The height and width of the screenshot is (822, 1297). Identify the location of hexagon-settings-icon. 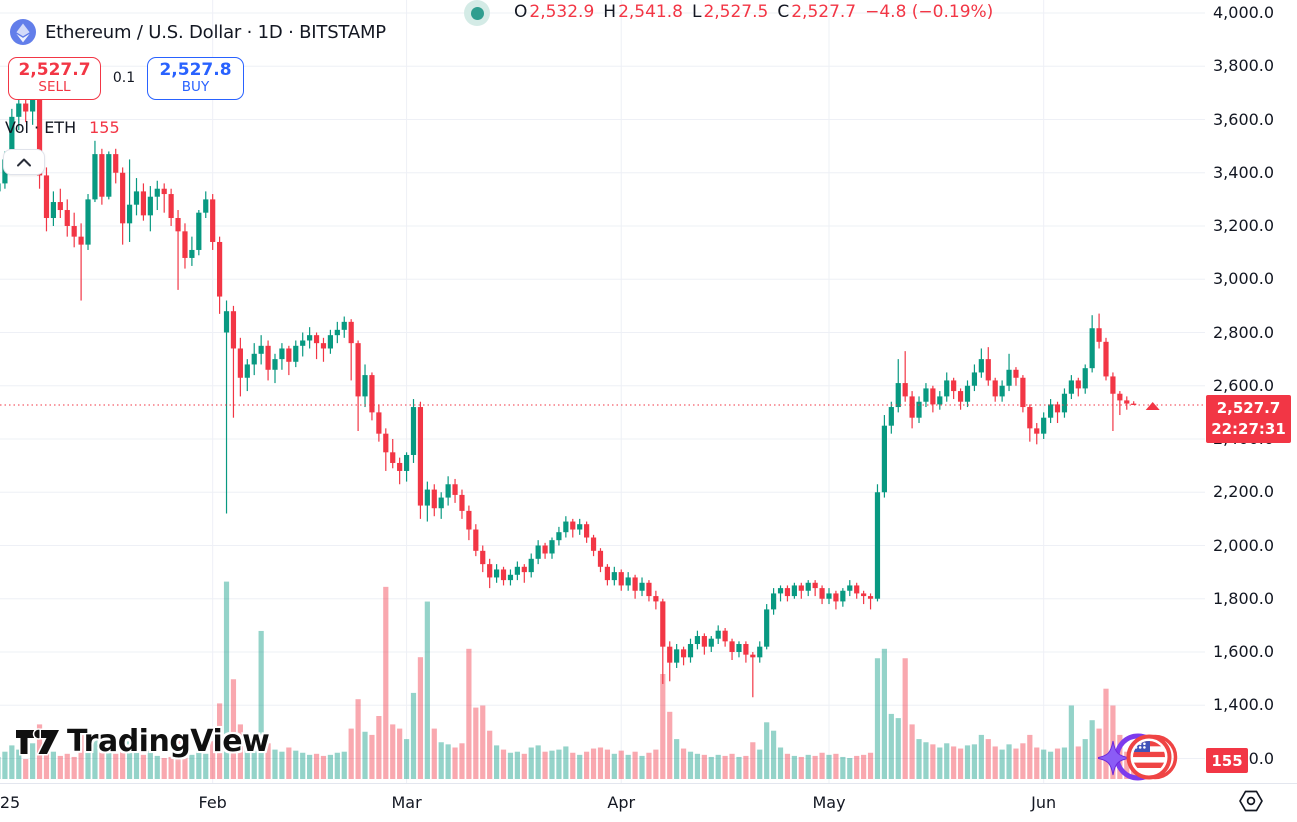
(1251, 801).